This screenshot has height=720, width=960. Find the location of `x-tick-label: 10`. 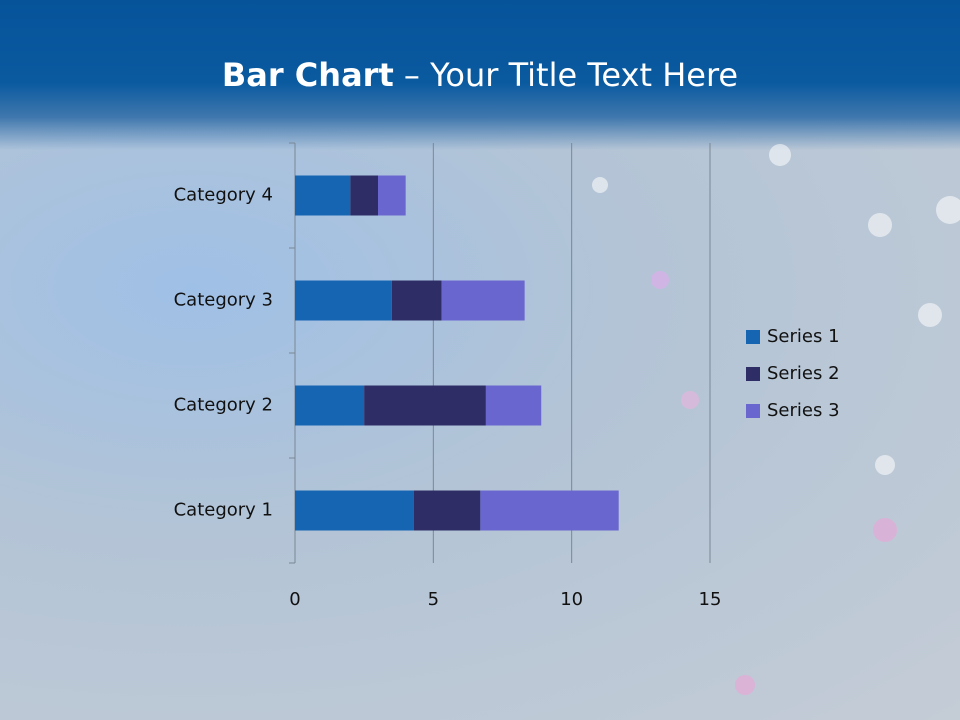

x-tick-label: 10 is located at coordinates (571, 599).